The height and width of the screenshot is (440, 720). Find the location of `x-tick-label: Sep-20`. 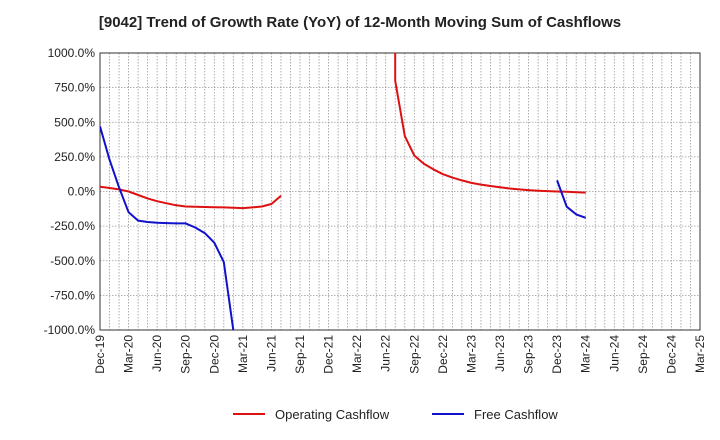

x-tick-label: Sep-20 is located at coordinates (186, 354).